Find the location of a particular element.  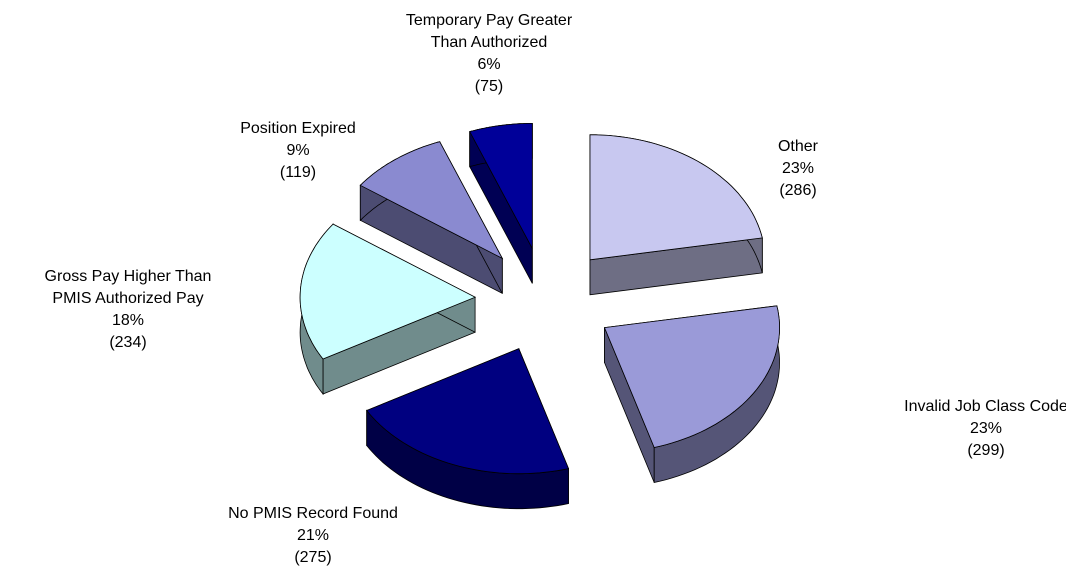

category-name: Position Expired is located at coordinates (298, 128).